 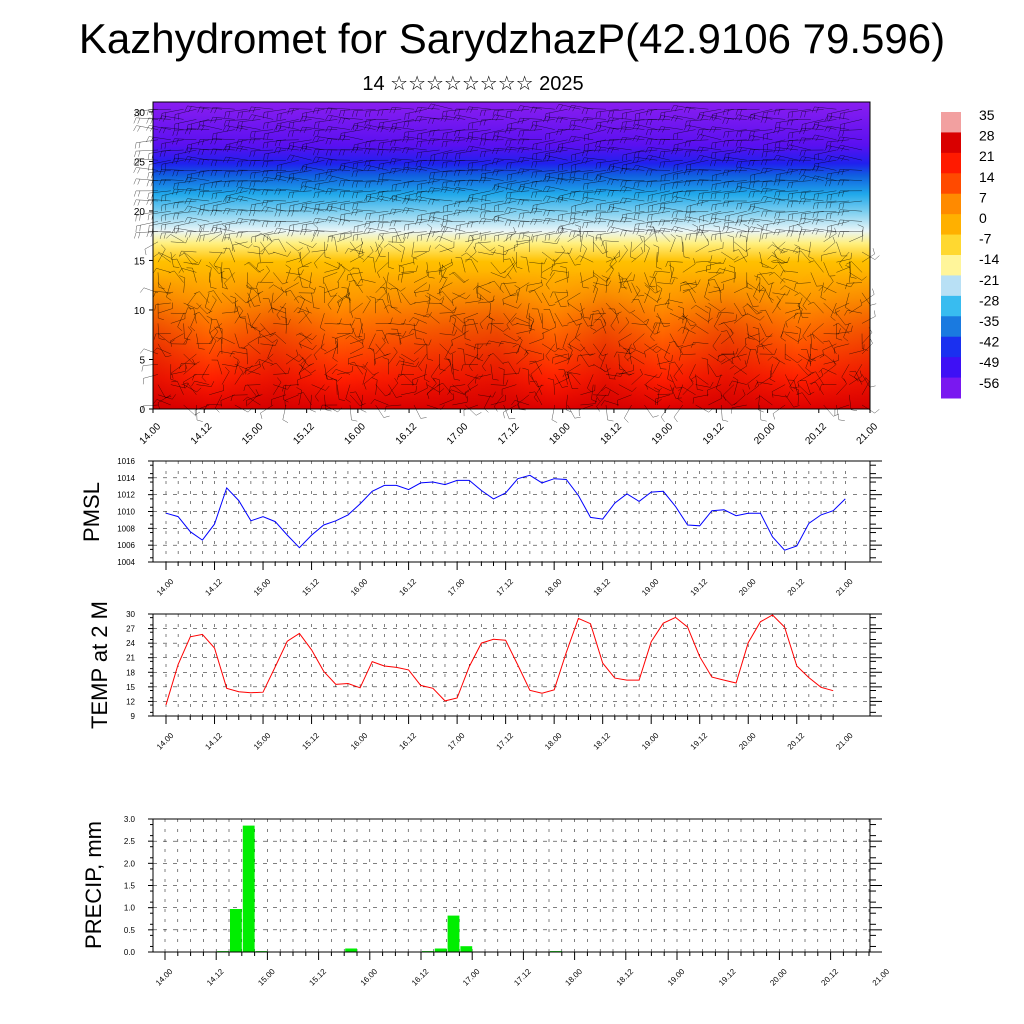 I want to click on colorbar-label: -7, so click(x=985, y=239).